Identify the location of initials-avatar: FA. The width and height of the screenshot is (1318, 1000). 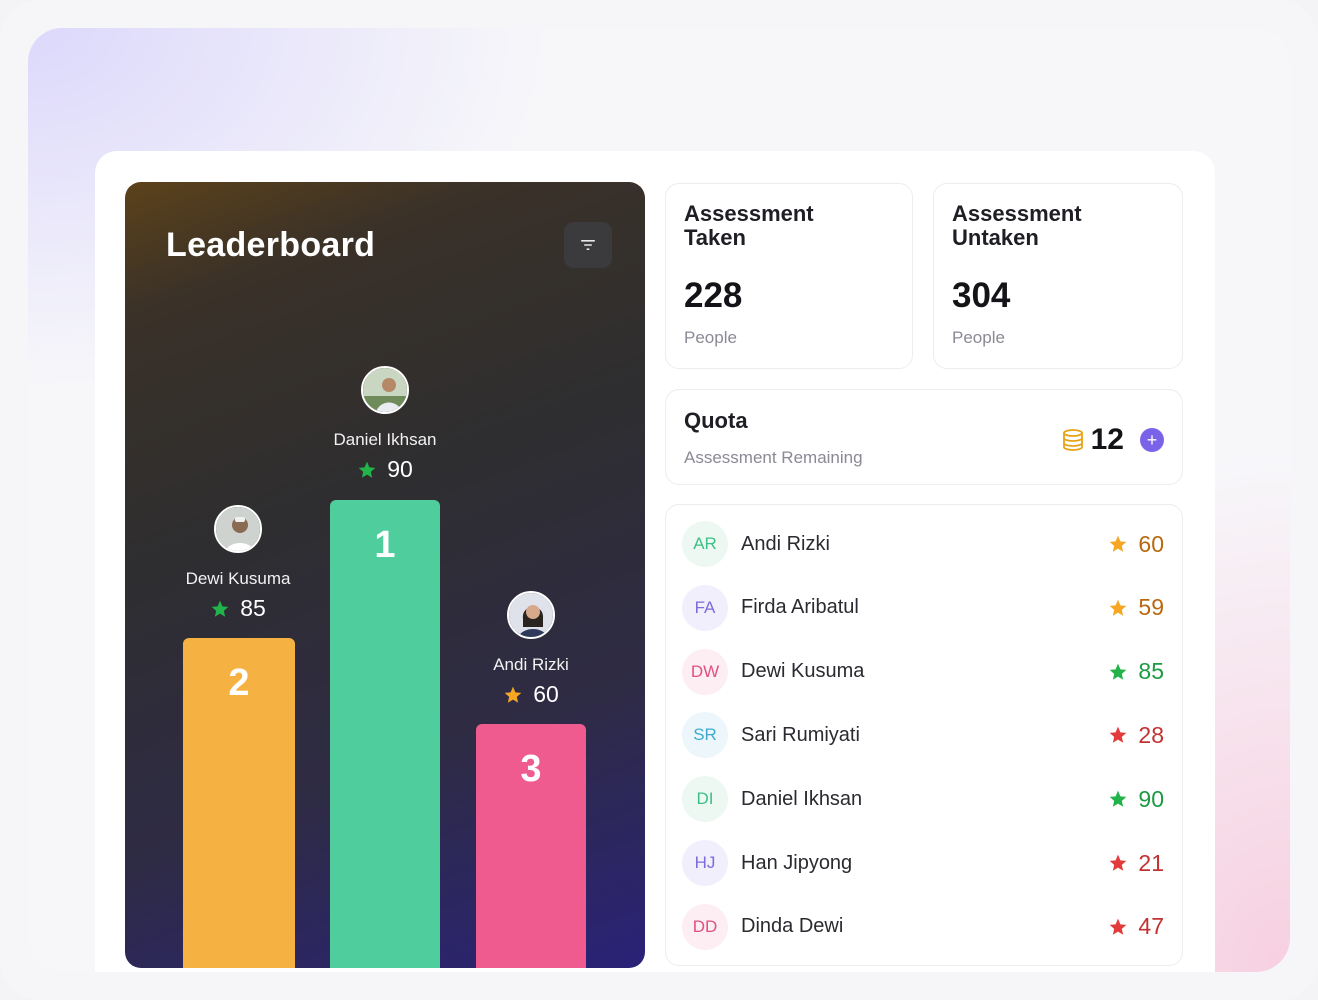
(705, 607).